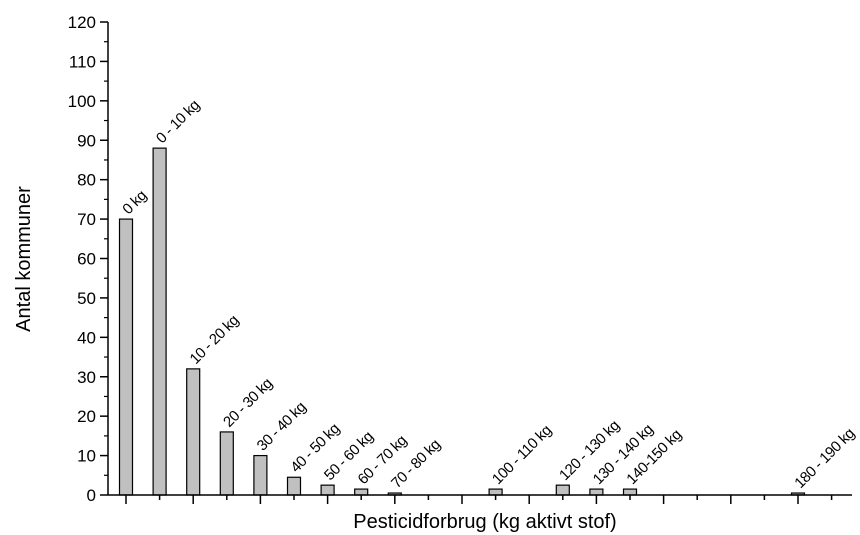 This screenshot has width=860, height=535. What do you see at coordinates (91, 495) in the screenshot?
I see `y-tick-label: 0` at bounding box center [91, 495].